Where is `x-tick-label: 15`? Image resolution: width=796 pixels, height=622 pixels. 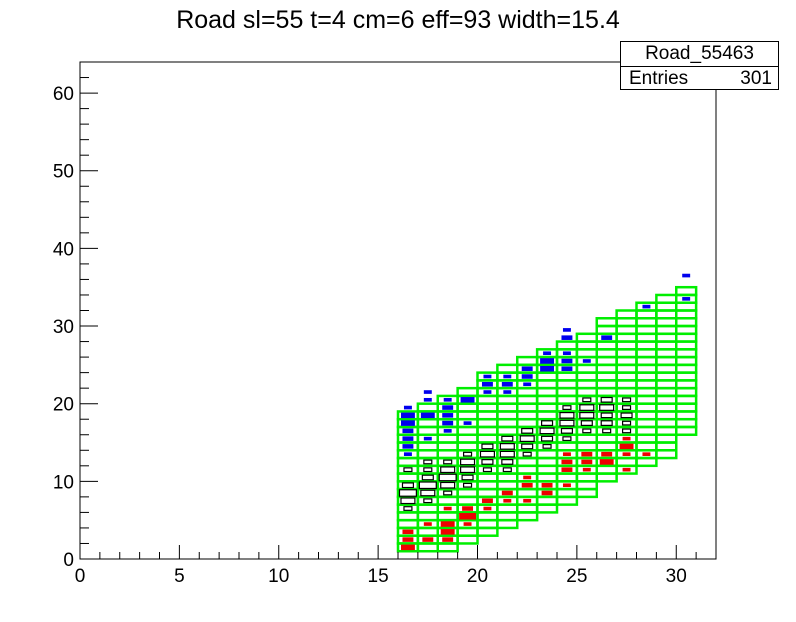
x-tick-label: 15 is located at coordinates (378, 576).